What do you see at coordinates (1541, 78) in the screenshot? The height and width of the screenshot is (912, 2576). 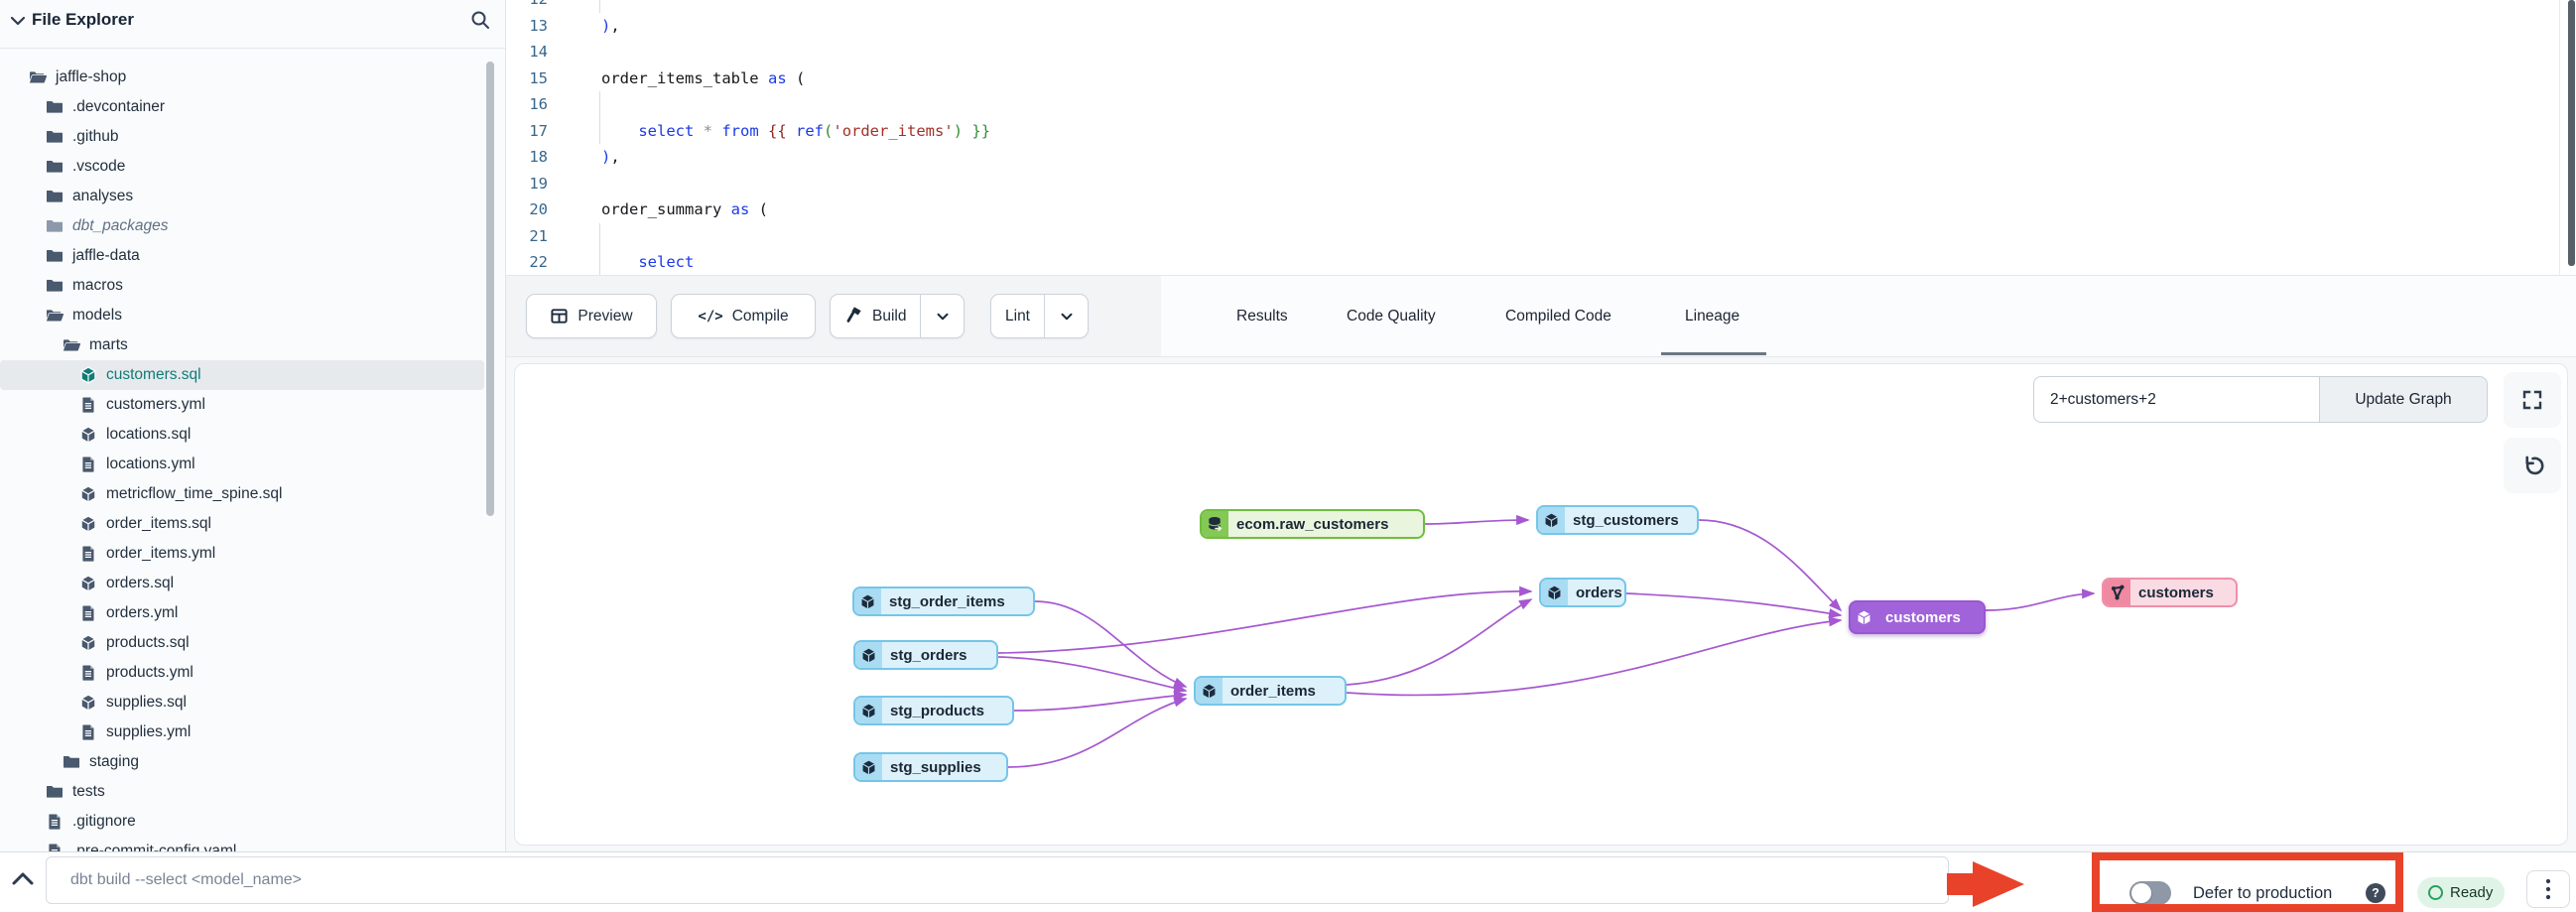 I see `code-line-15: 15 order_items_table as (` at bounding box center [1541, 78].